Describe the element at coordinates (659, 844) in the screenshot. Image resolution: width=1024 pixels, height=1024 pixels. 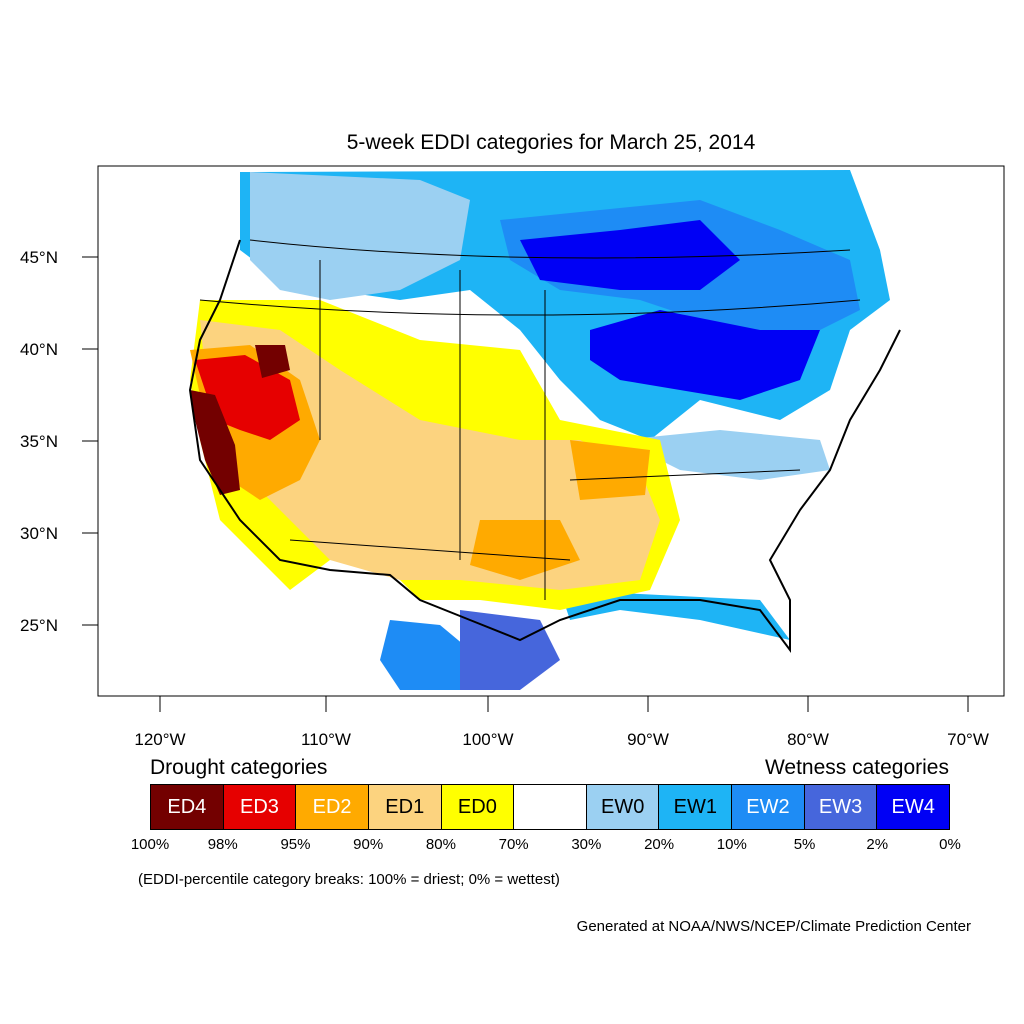
I see `legend-break-label: 20%` at that location.